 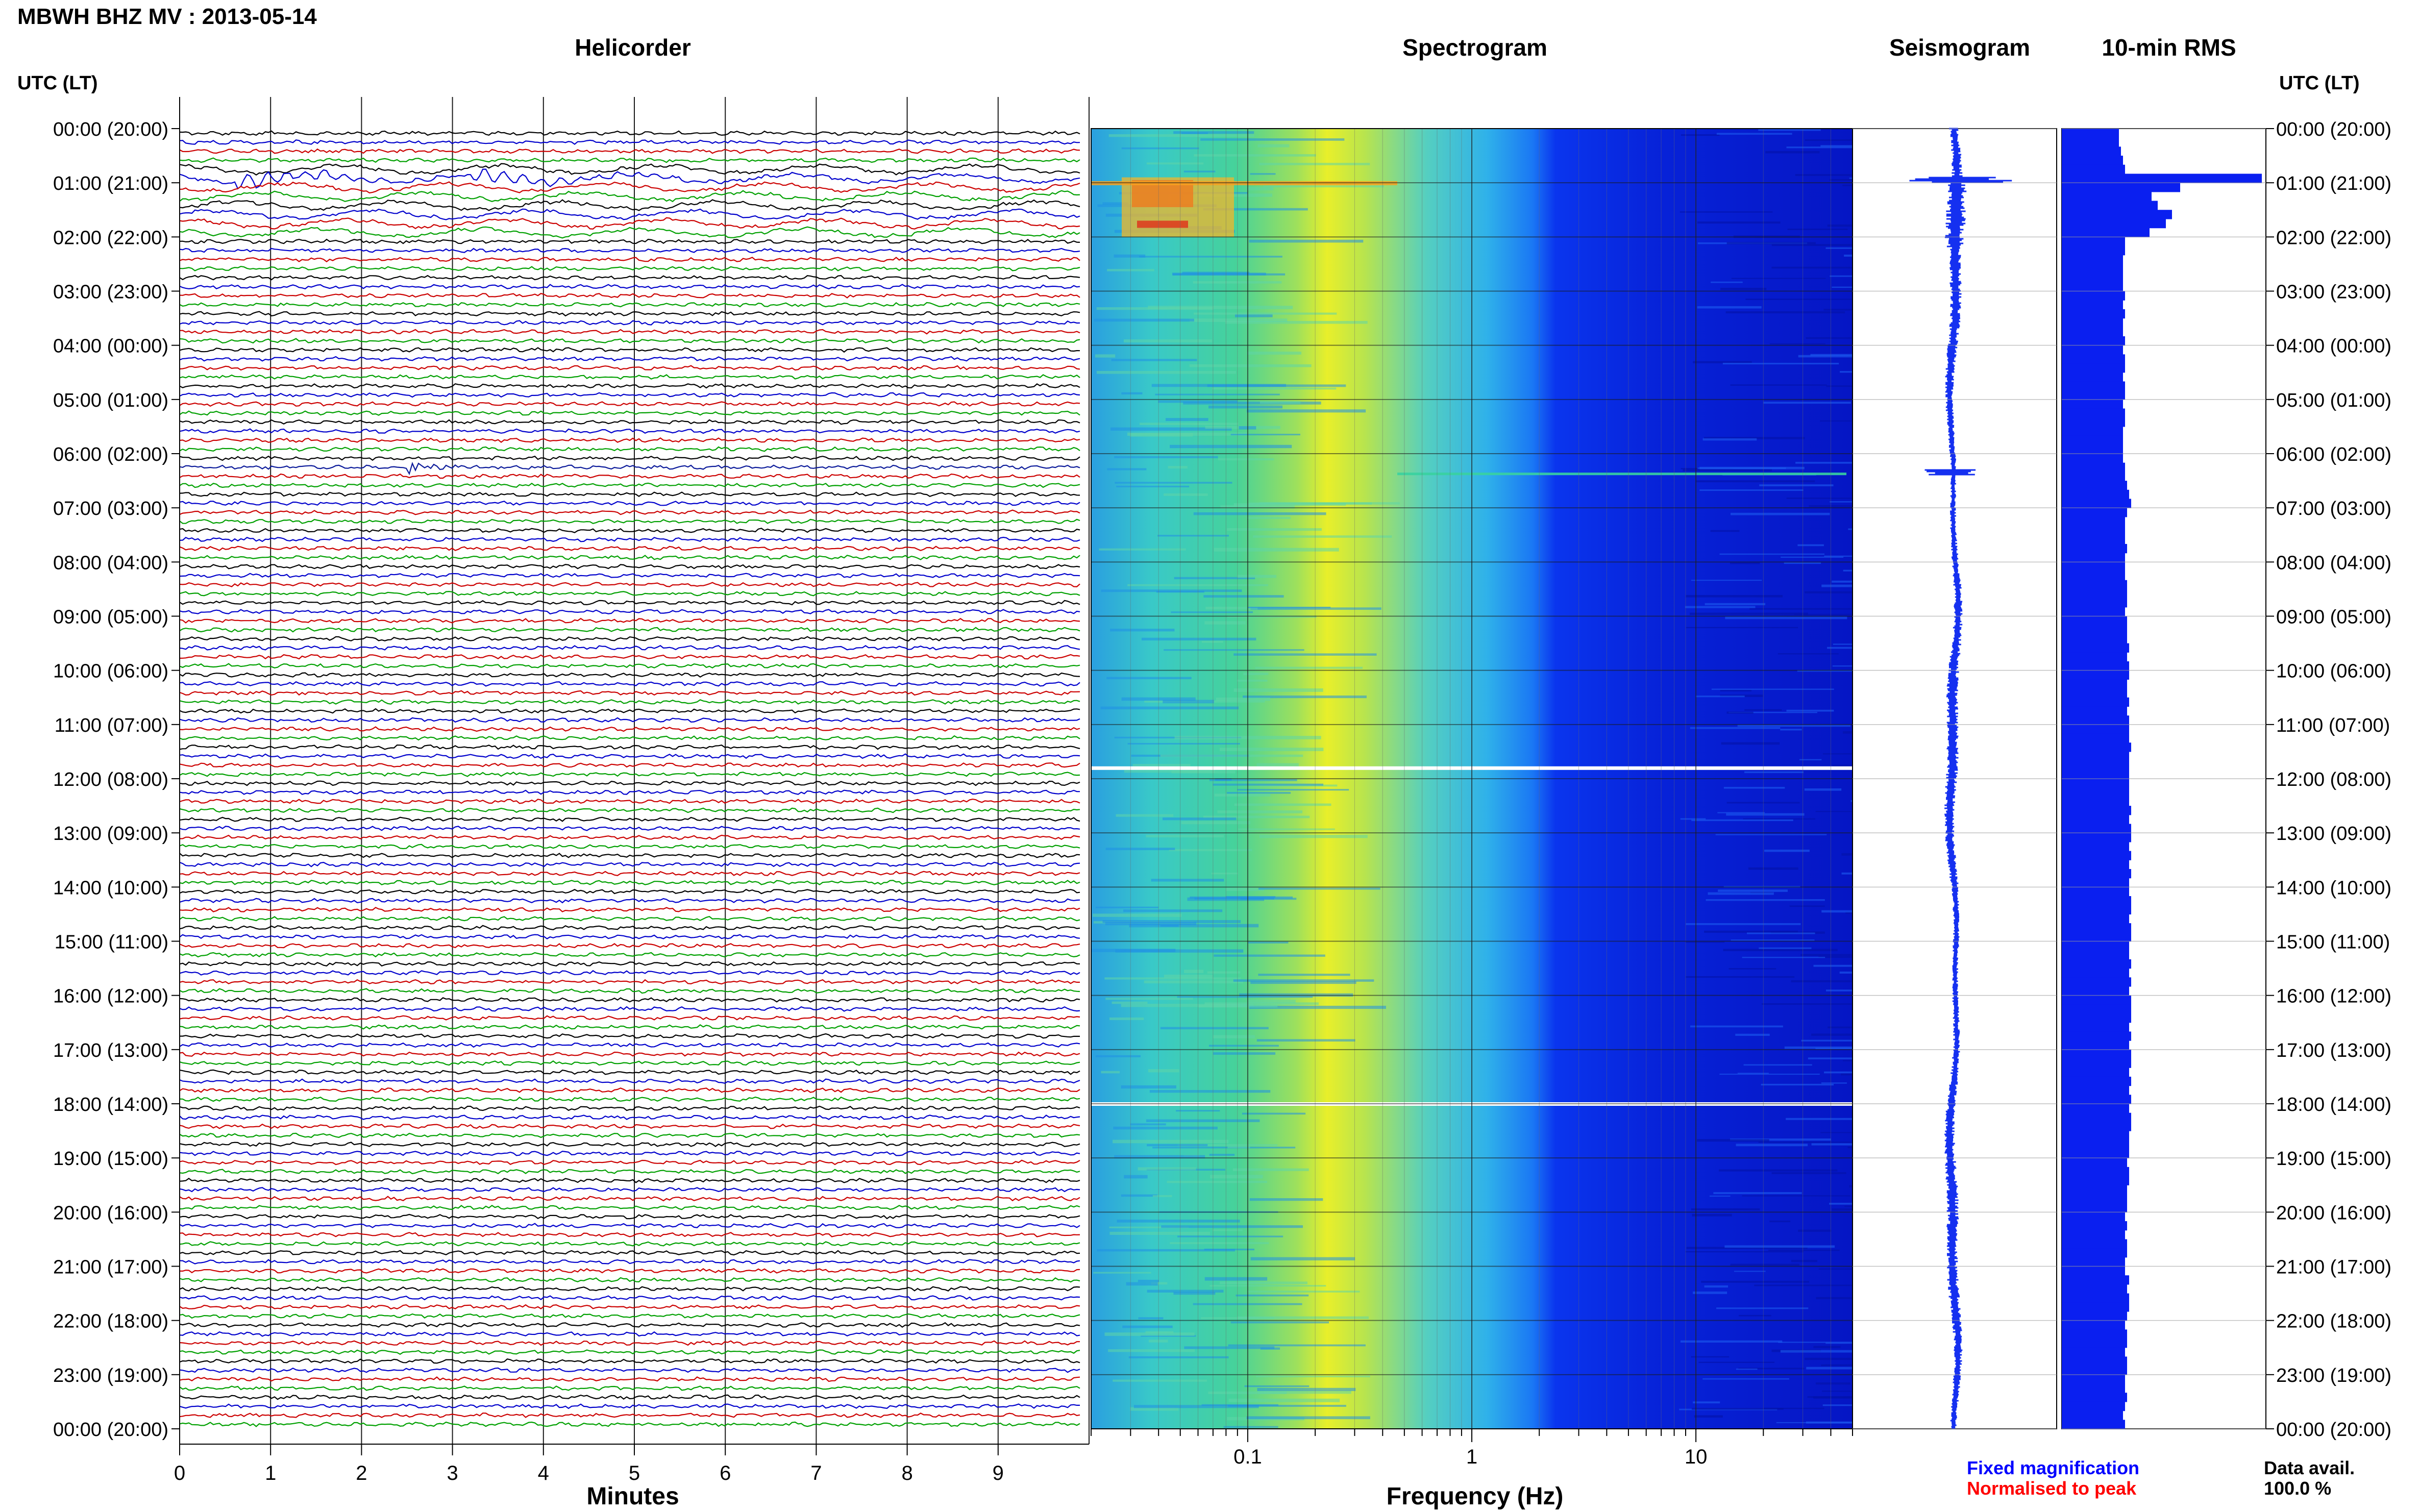 What do you see at coordinates (2319, 83) in the screenshot?
I see `time-axis-header-right: UTC (LT)` at bounding box center [2319, 83].